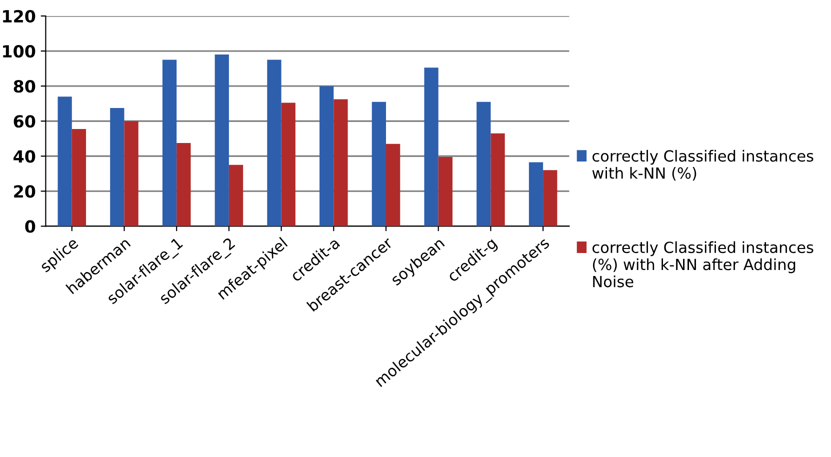 The image size is (831, 457). I want to click on y-tick-label: 80, so click(25, 86).